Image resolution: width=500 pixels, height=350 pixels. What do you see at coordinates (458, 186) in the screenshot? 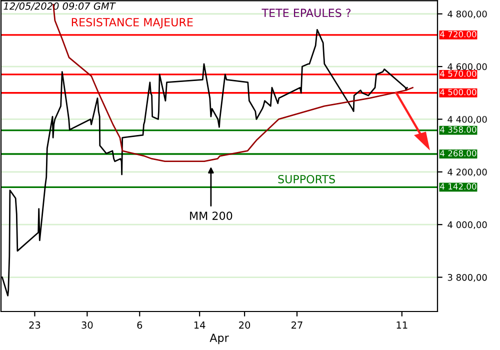
I see `ref-line-label: 4 142.00` at bounding box center [458, 186].